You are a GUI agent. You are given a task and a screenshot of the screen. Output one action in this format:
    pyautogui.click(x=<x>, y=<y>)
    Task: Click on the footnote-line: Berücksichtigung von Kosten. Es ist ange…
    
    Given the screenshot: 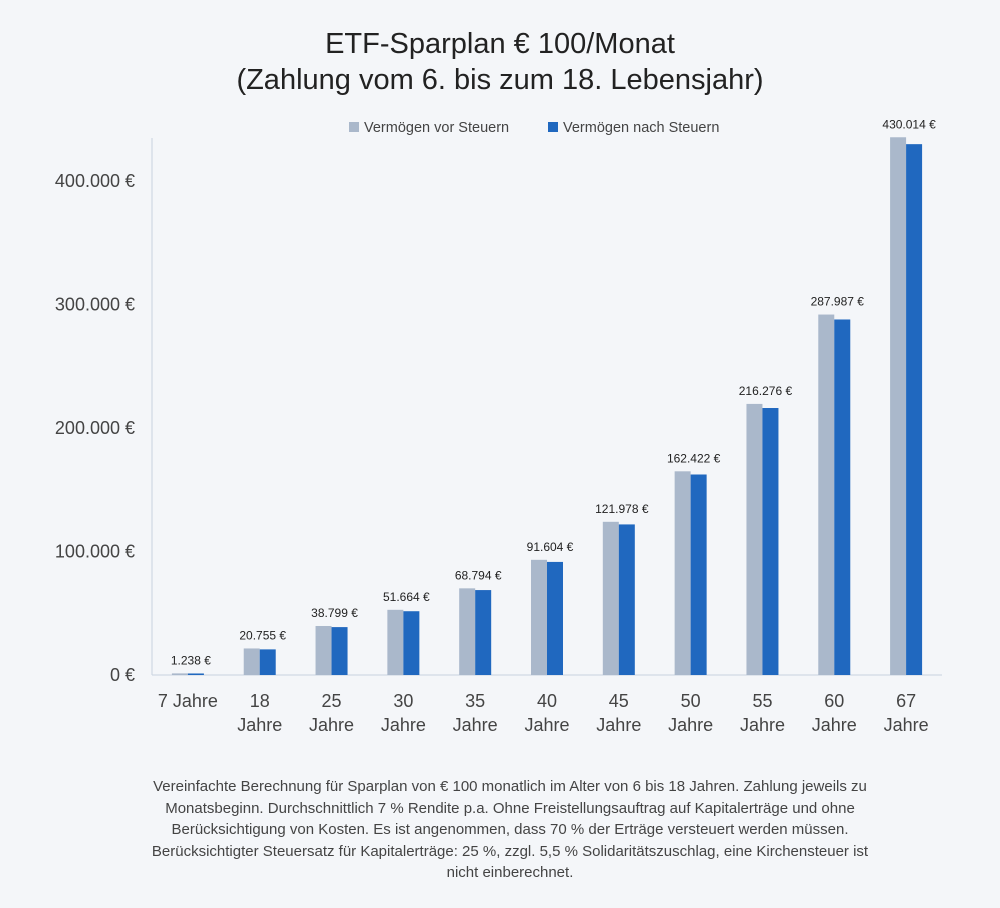 What is the action you would take?
    pyautogui.click(x=510, y=829)
    